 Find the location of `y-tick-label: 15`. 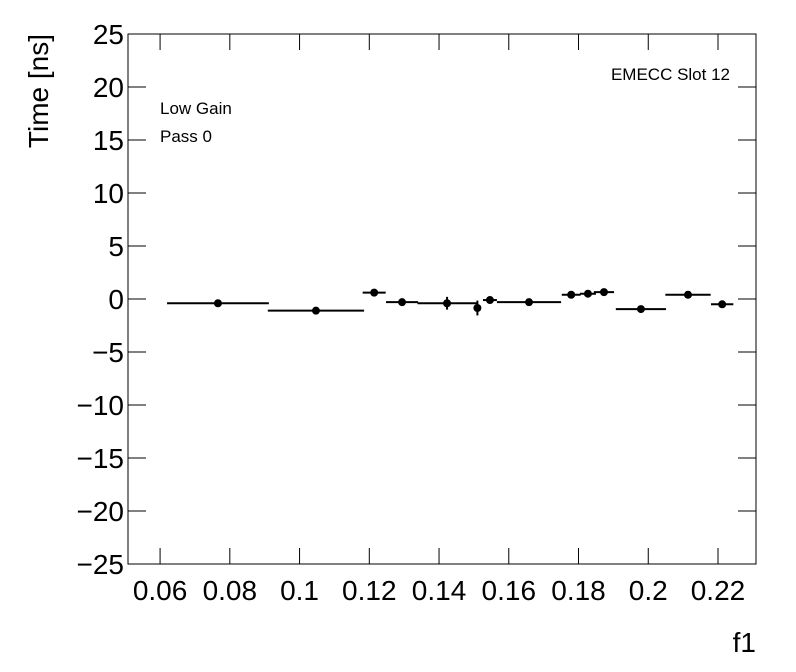

y-tick-label: 15 is located at coordinates (108, 140).